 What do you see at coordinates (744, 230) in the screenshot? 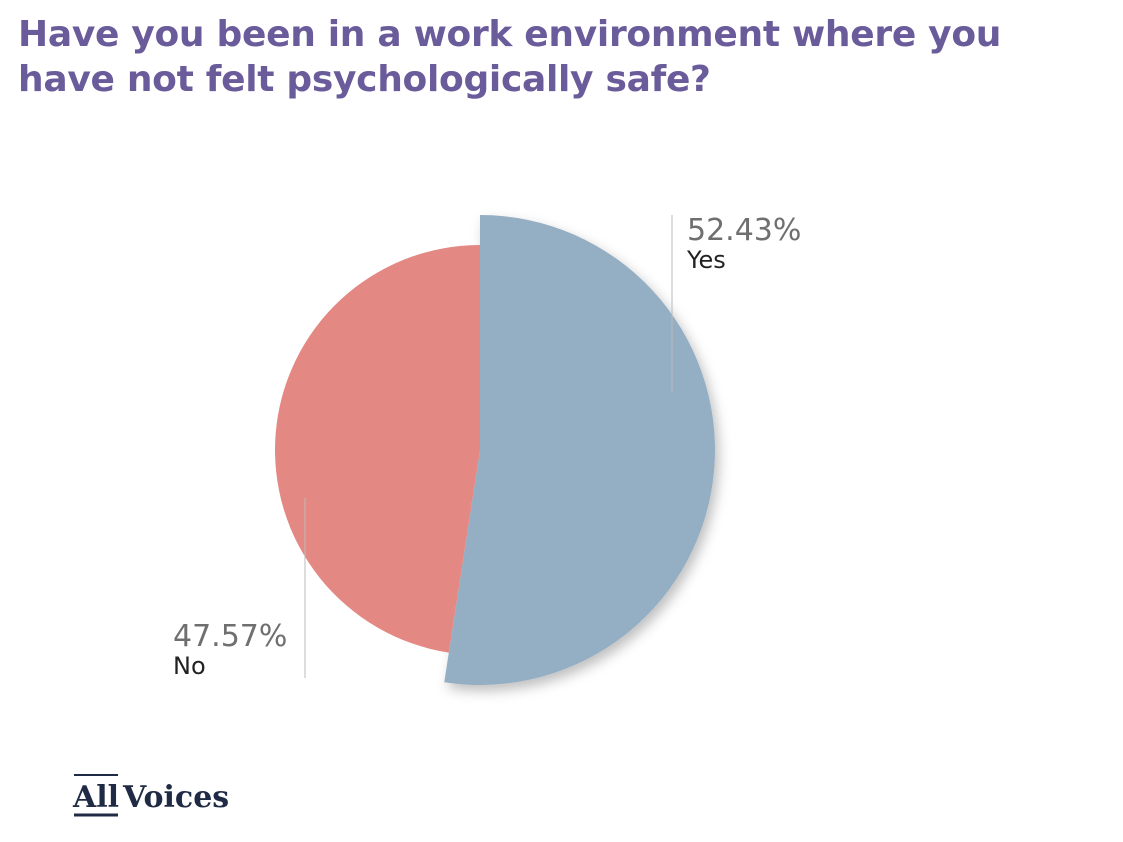
I see `value-label: 52.43%` at bounding box center [744, 230].